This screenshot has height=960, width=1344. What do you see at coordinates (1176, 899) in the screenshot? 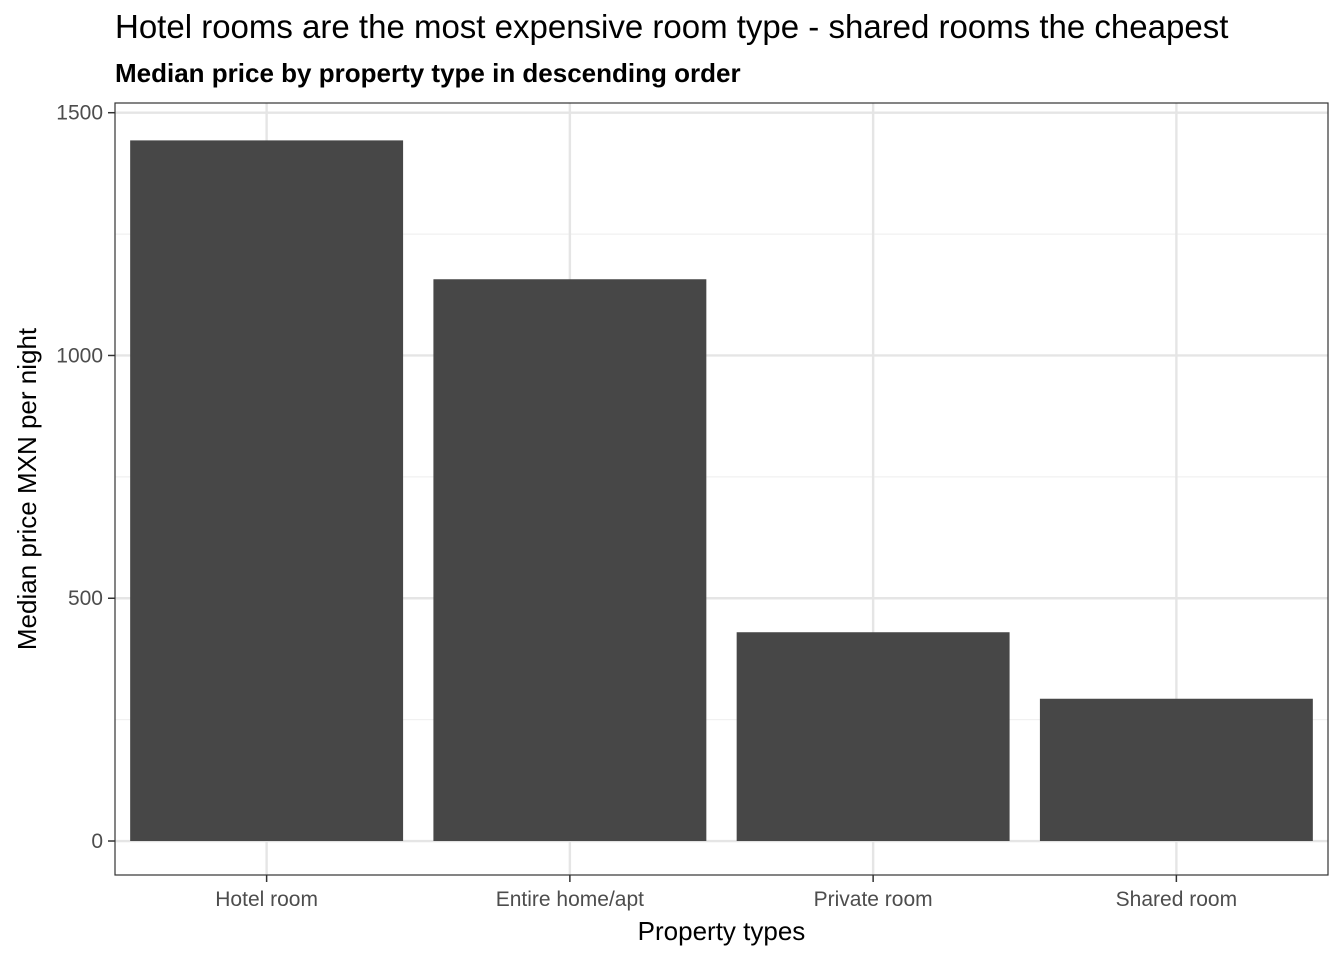
I see `x-tick-label: Shared room` at bounding box center [1176, 899].